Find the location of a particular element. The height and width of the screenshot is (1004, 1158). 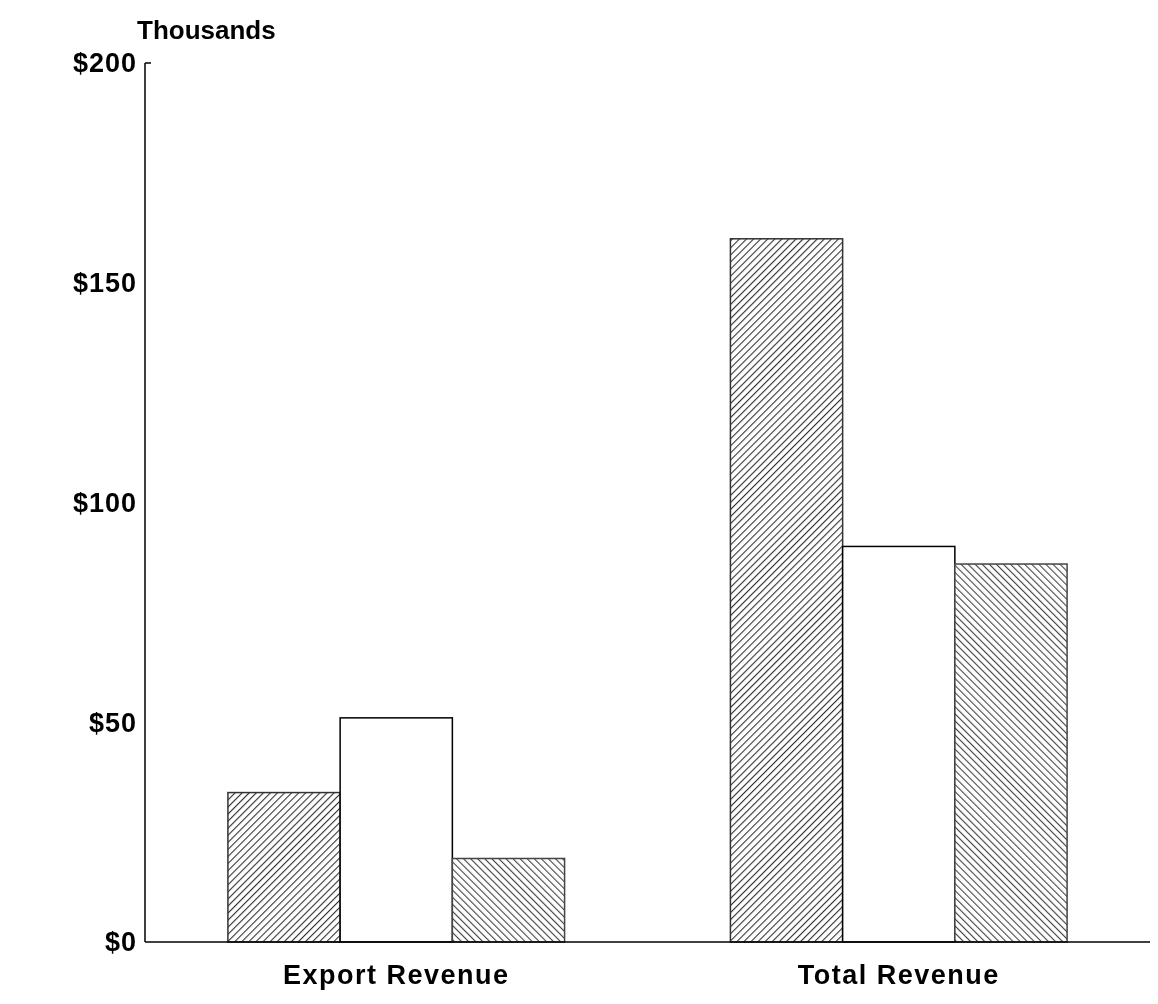

x-tick-label: Total Revenue is located at coordinates (898, 975).